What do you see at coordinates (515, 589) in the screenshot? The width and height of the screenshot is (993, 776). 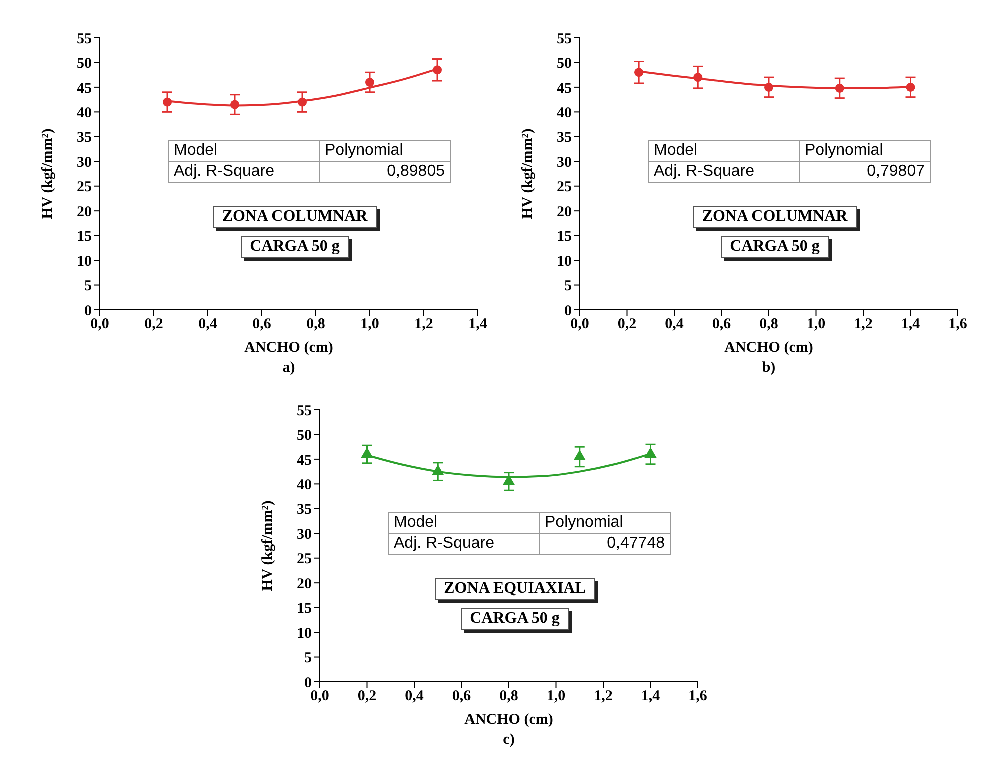 I see `annotation: ZONA EQUIAXIAL` at bounding box center [515, 589].